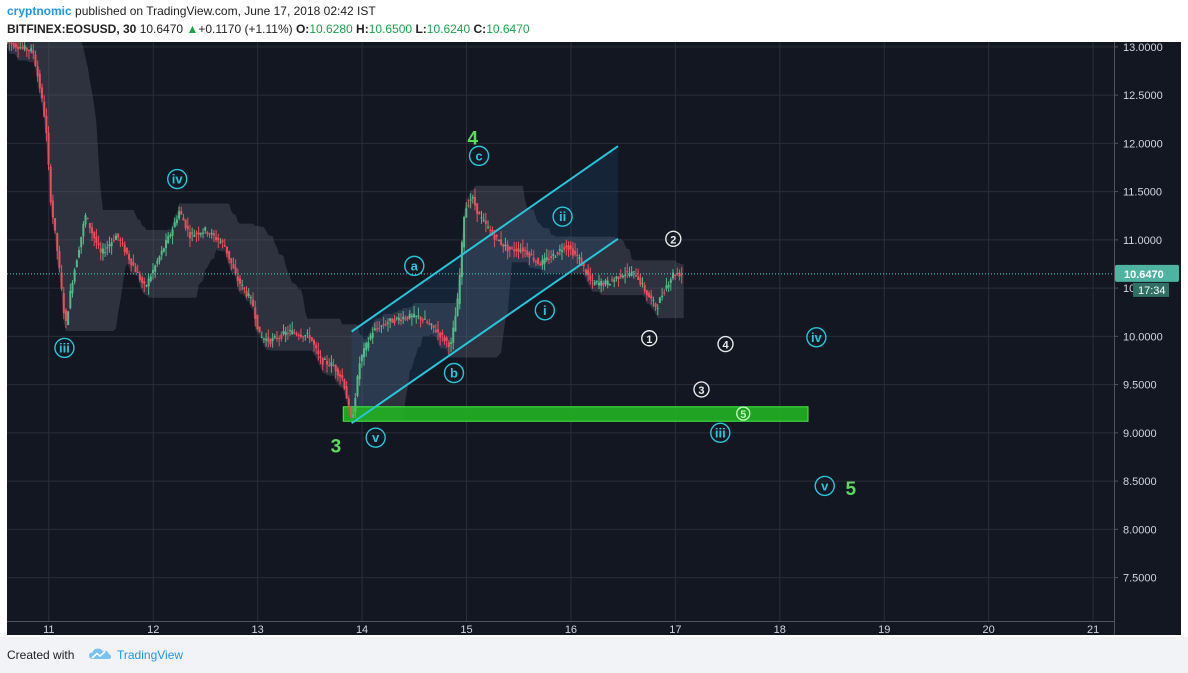  Describe the element at coordinates (39, 11) in the screenshot. I see `author-link: cryptnomic` at that location.